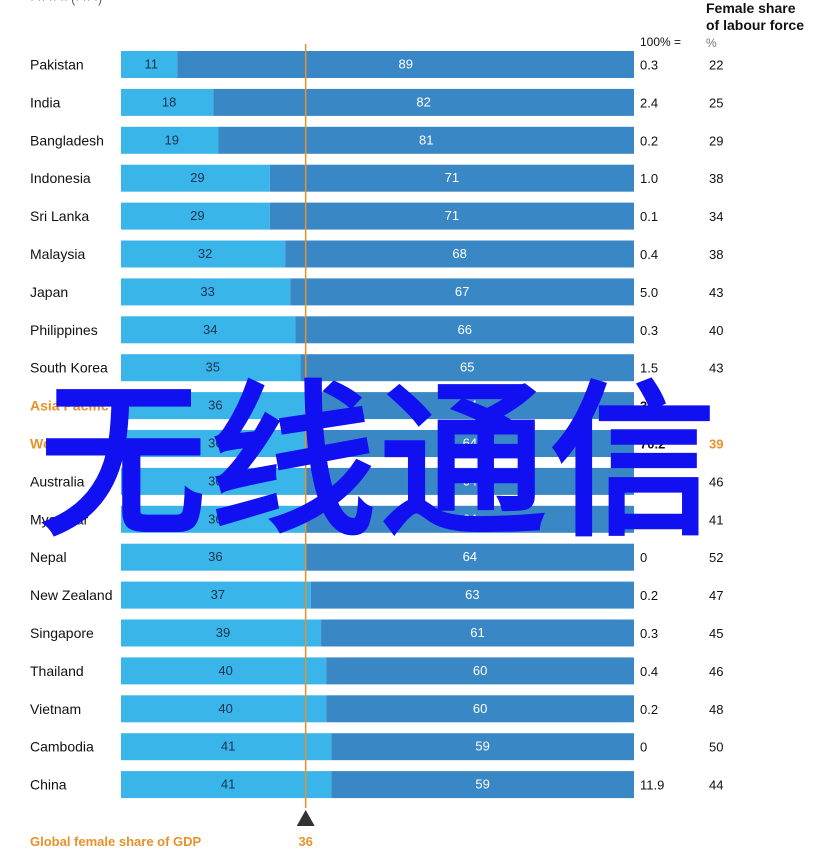 The width and height of the screenshot is (825, 864). Describe the element at coordinates (649, 671) in the screenshot. I see `gdp-value-label: 0.4` at that location.